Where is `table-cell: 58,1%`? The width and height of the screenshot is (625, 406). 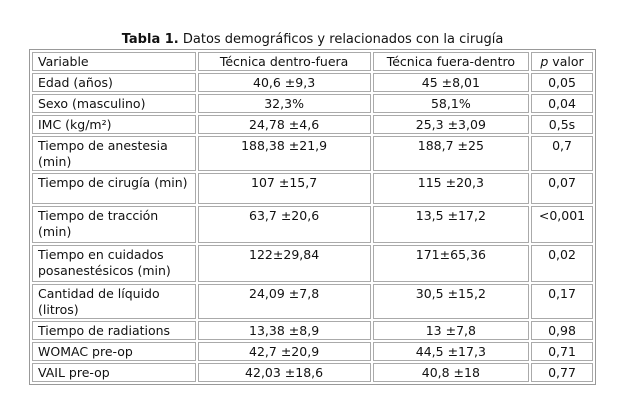
table-cell: 58,1% is located at coordinates (451, 103).